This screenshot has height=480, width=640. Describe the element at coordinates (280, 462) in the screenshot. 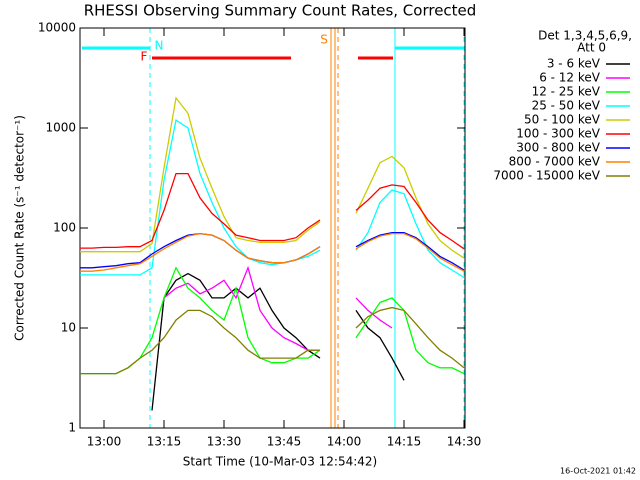

I see `x-axis-label: Start Time (10-Mar-03 12:54:42)` at that location.